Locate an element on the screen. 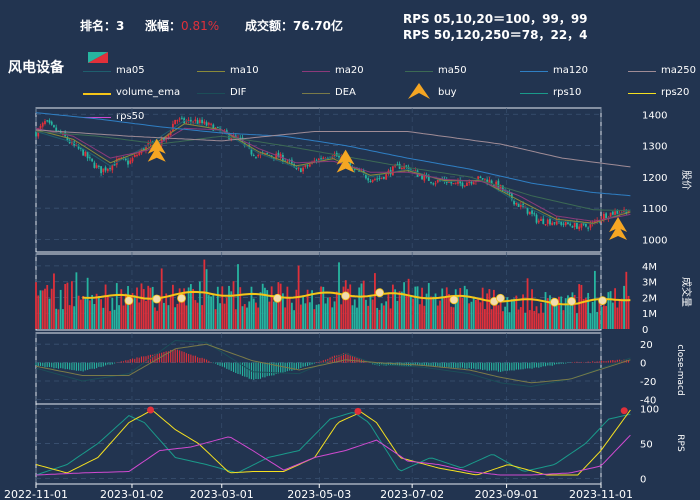 The image size is (700, 500). volume-tick-label: 4M is located at coordinates (649, 267).